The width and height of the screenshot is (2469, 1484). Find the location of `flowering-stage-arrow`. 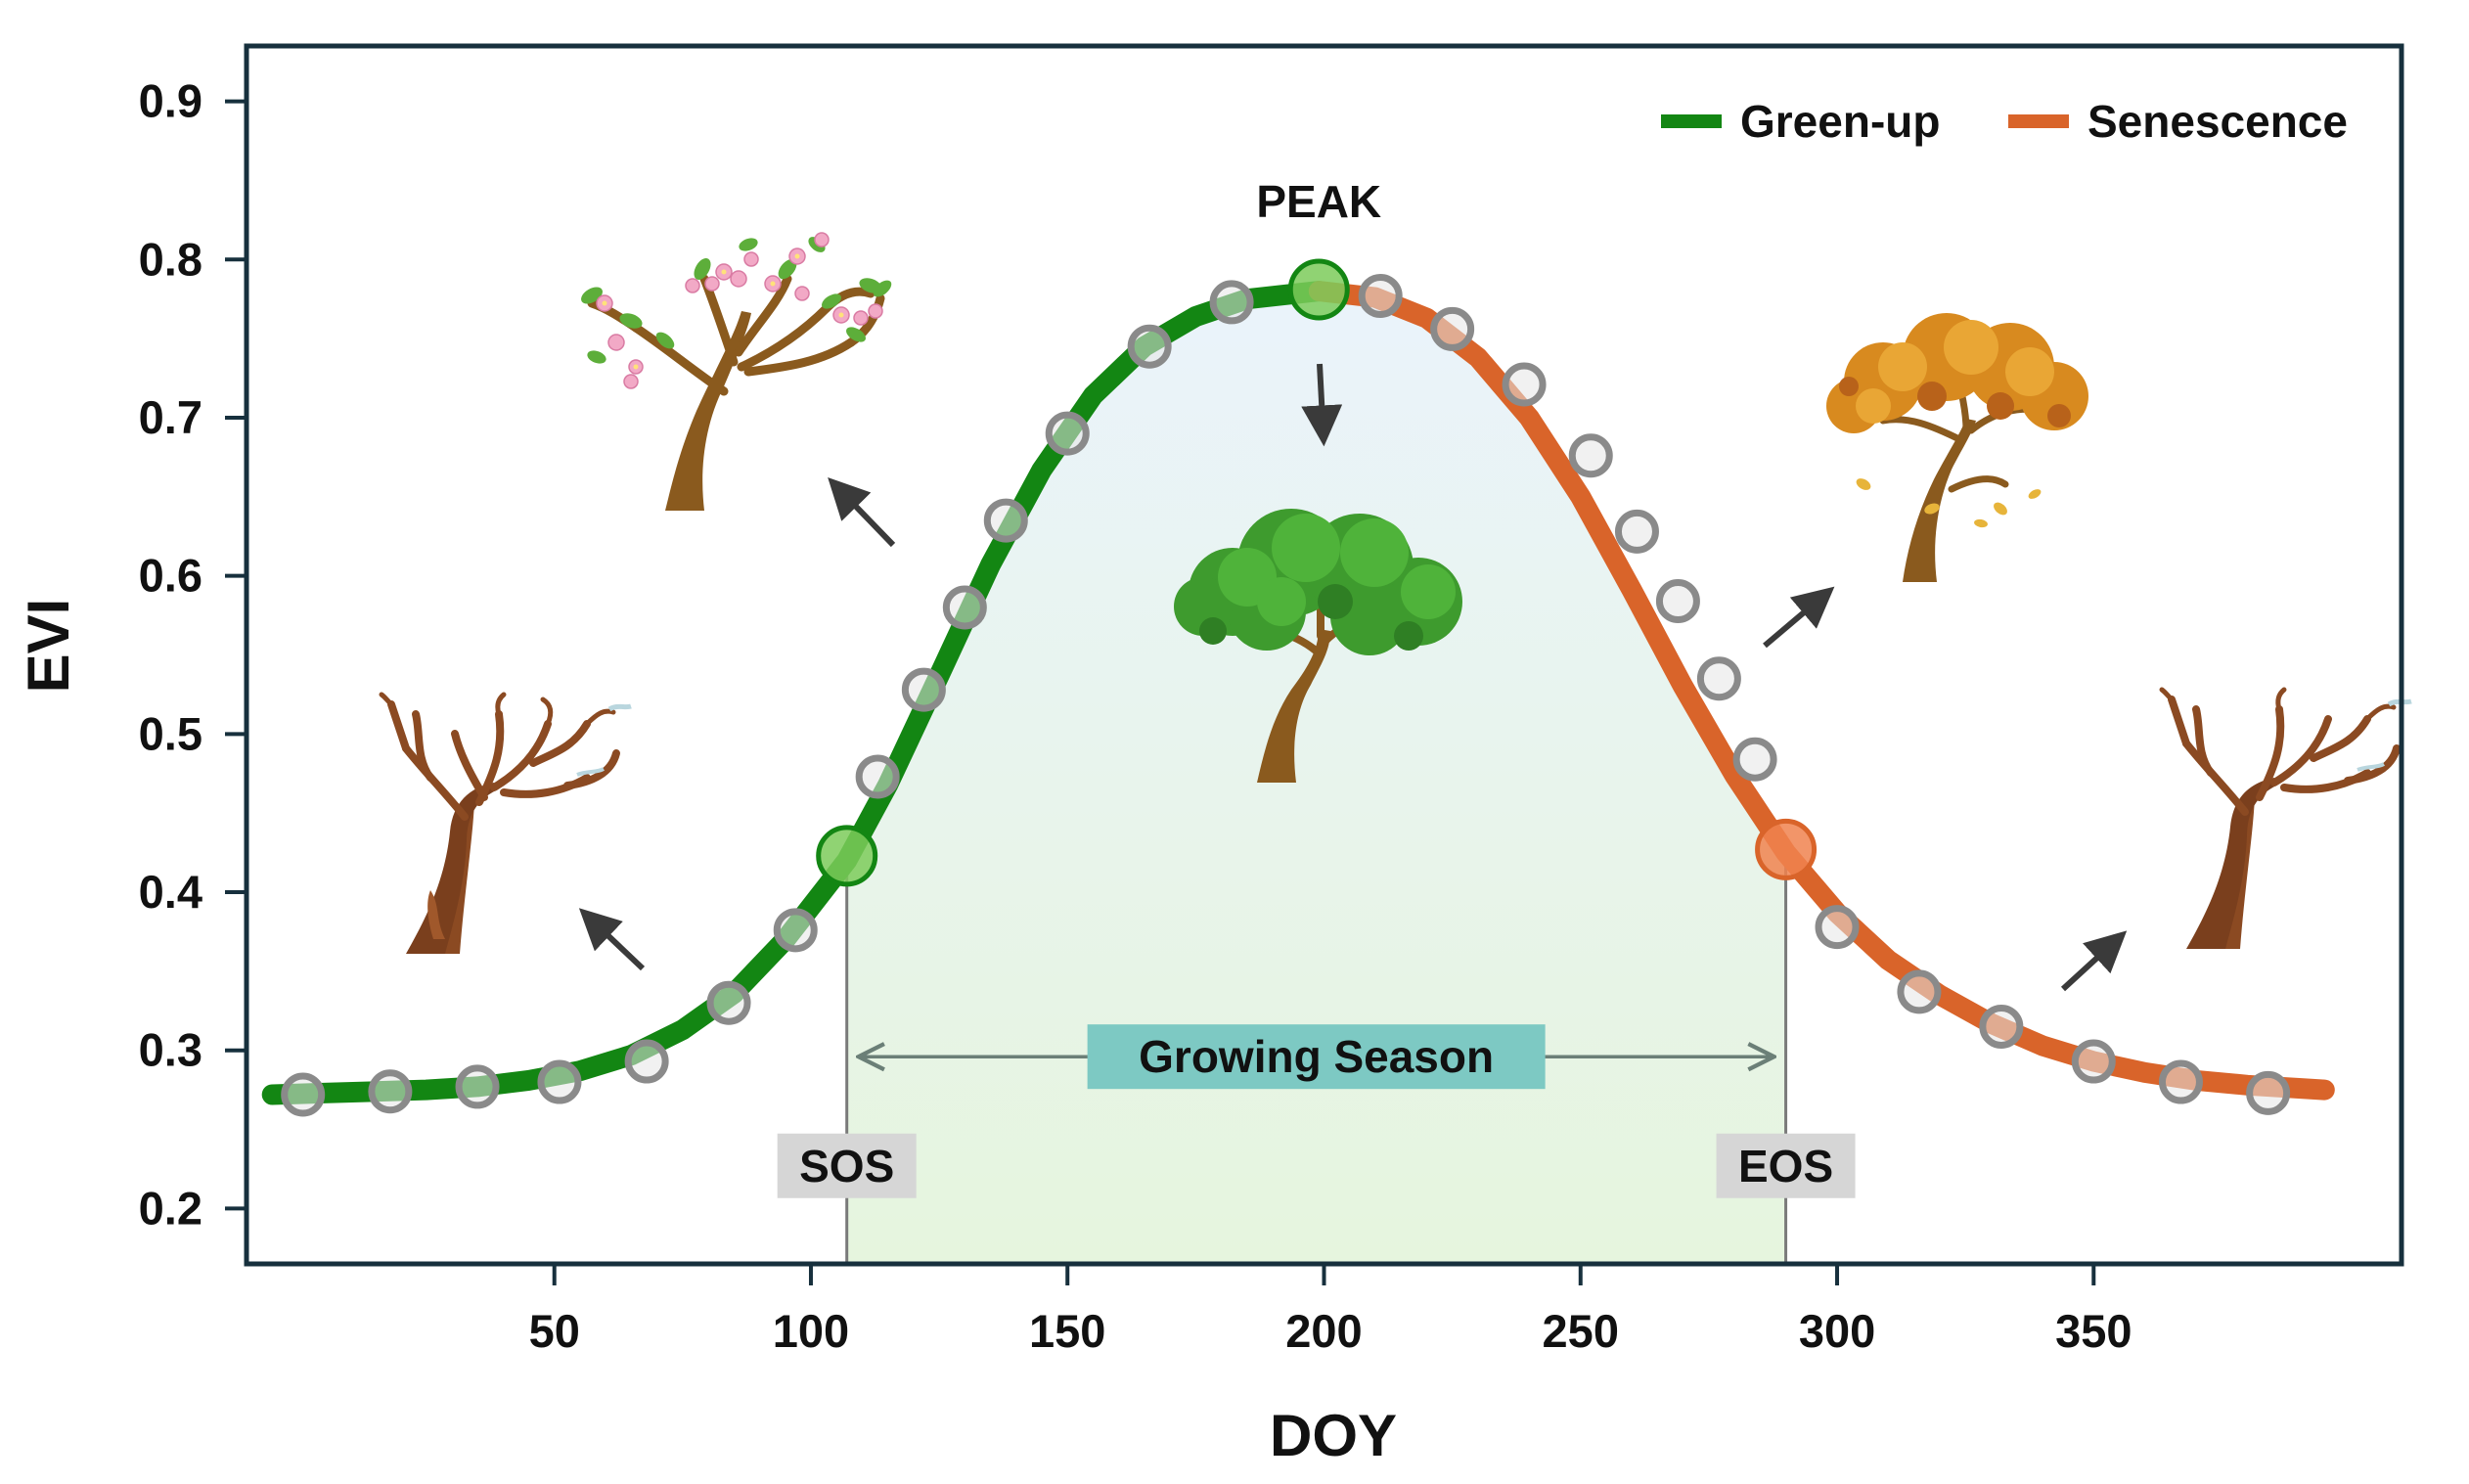

flowering-stage-arrow is located at coordinates (862, 512).